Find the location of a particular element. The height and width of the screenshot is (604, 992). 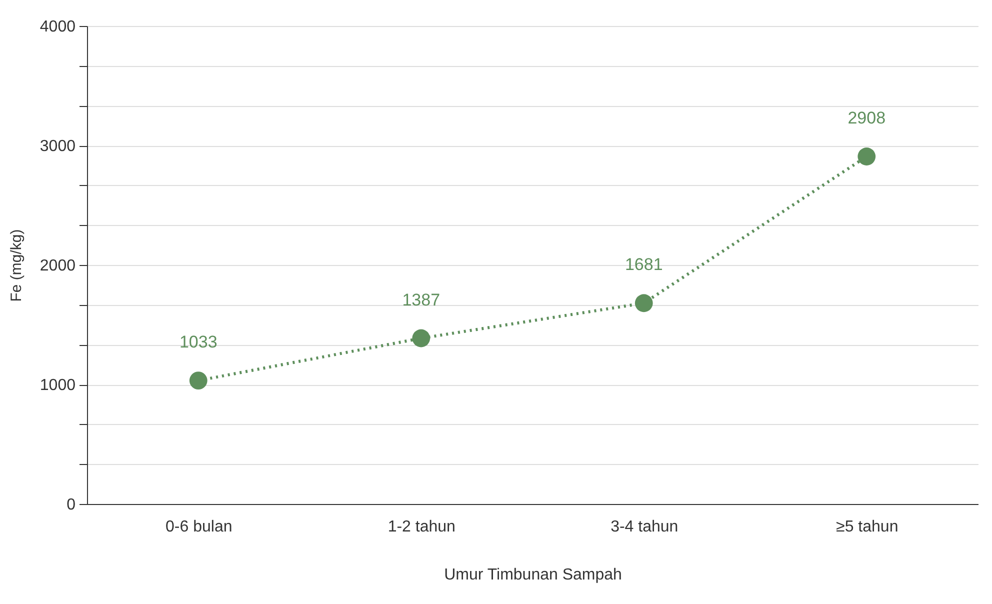

data-label: 1033 is located at coordinates (198, 342).